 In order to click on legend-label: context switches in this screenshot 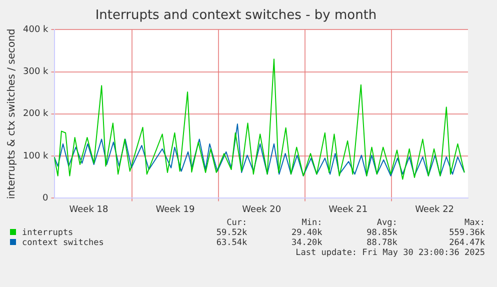, I will do `click(63, 243)`.